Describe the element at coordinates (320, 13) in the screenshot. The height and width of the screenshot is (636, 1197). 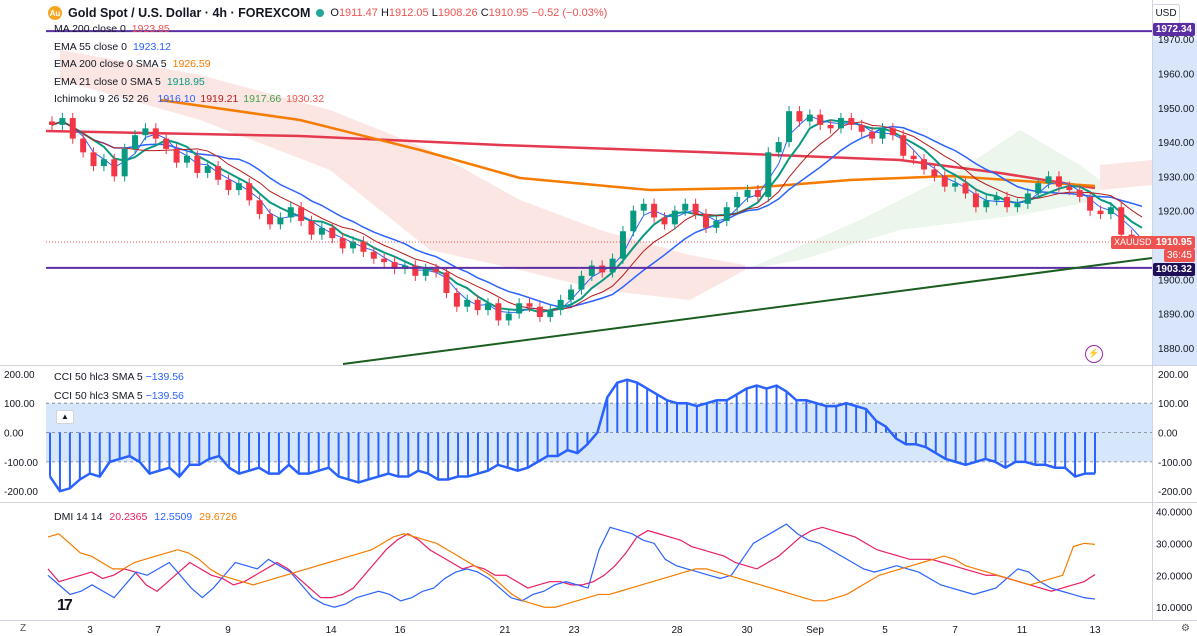
I see `market-open-icon` at that location.